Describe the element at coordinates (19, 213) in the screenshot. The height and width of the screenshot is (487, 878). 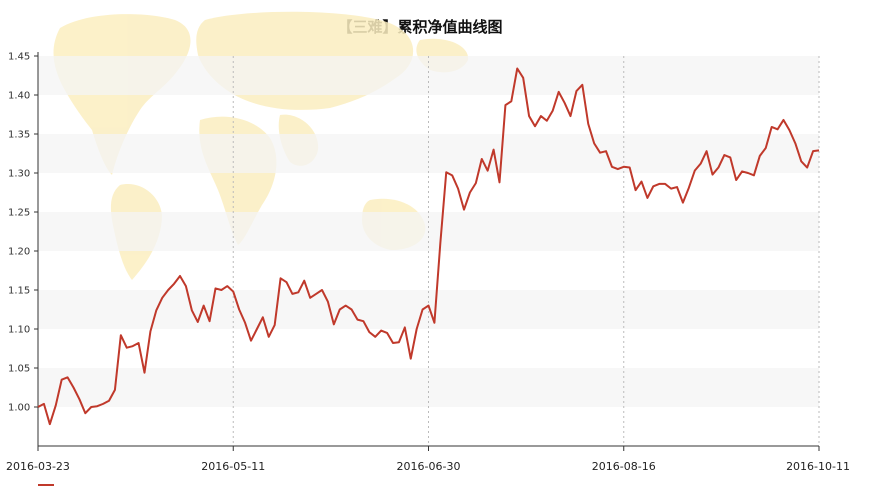
I see `y-tick-label: 1.25` at that location.